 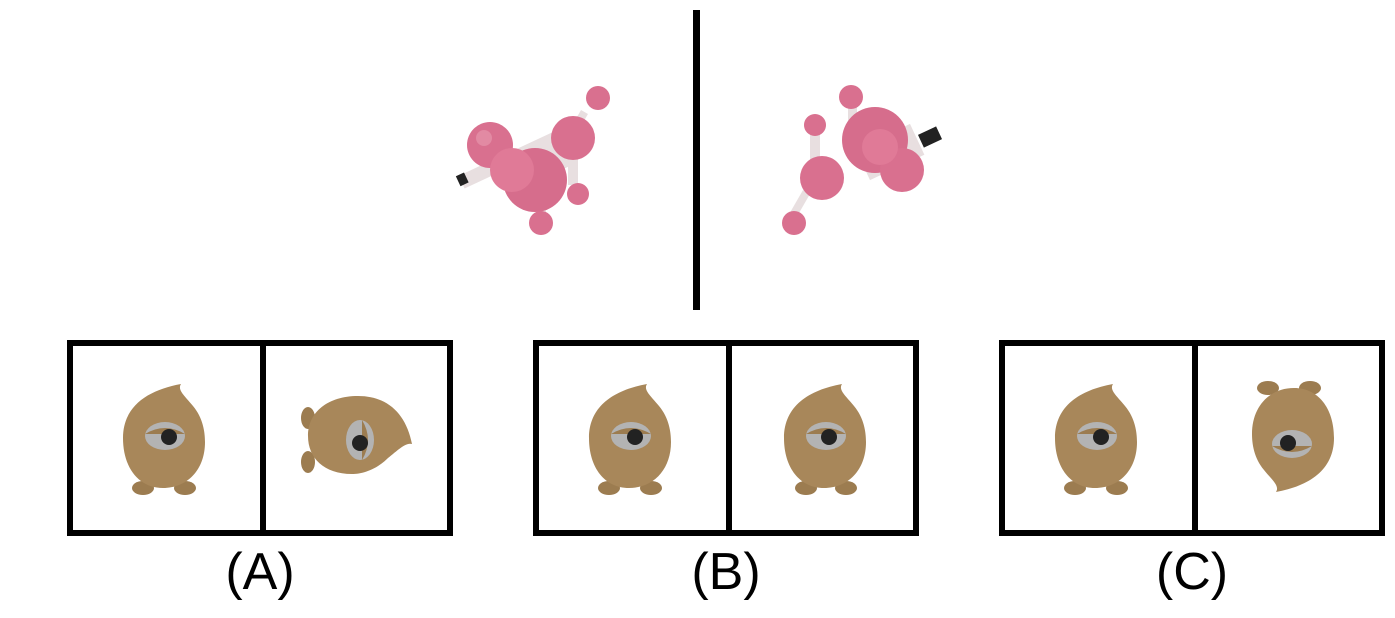 What do you see at coordinates (1195, 438) in the screenshot?
I see `option-c-divider` at bounding box center [1195, 438].